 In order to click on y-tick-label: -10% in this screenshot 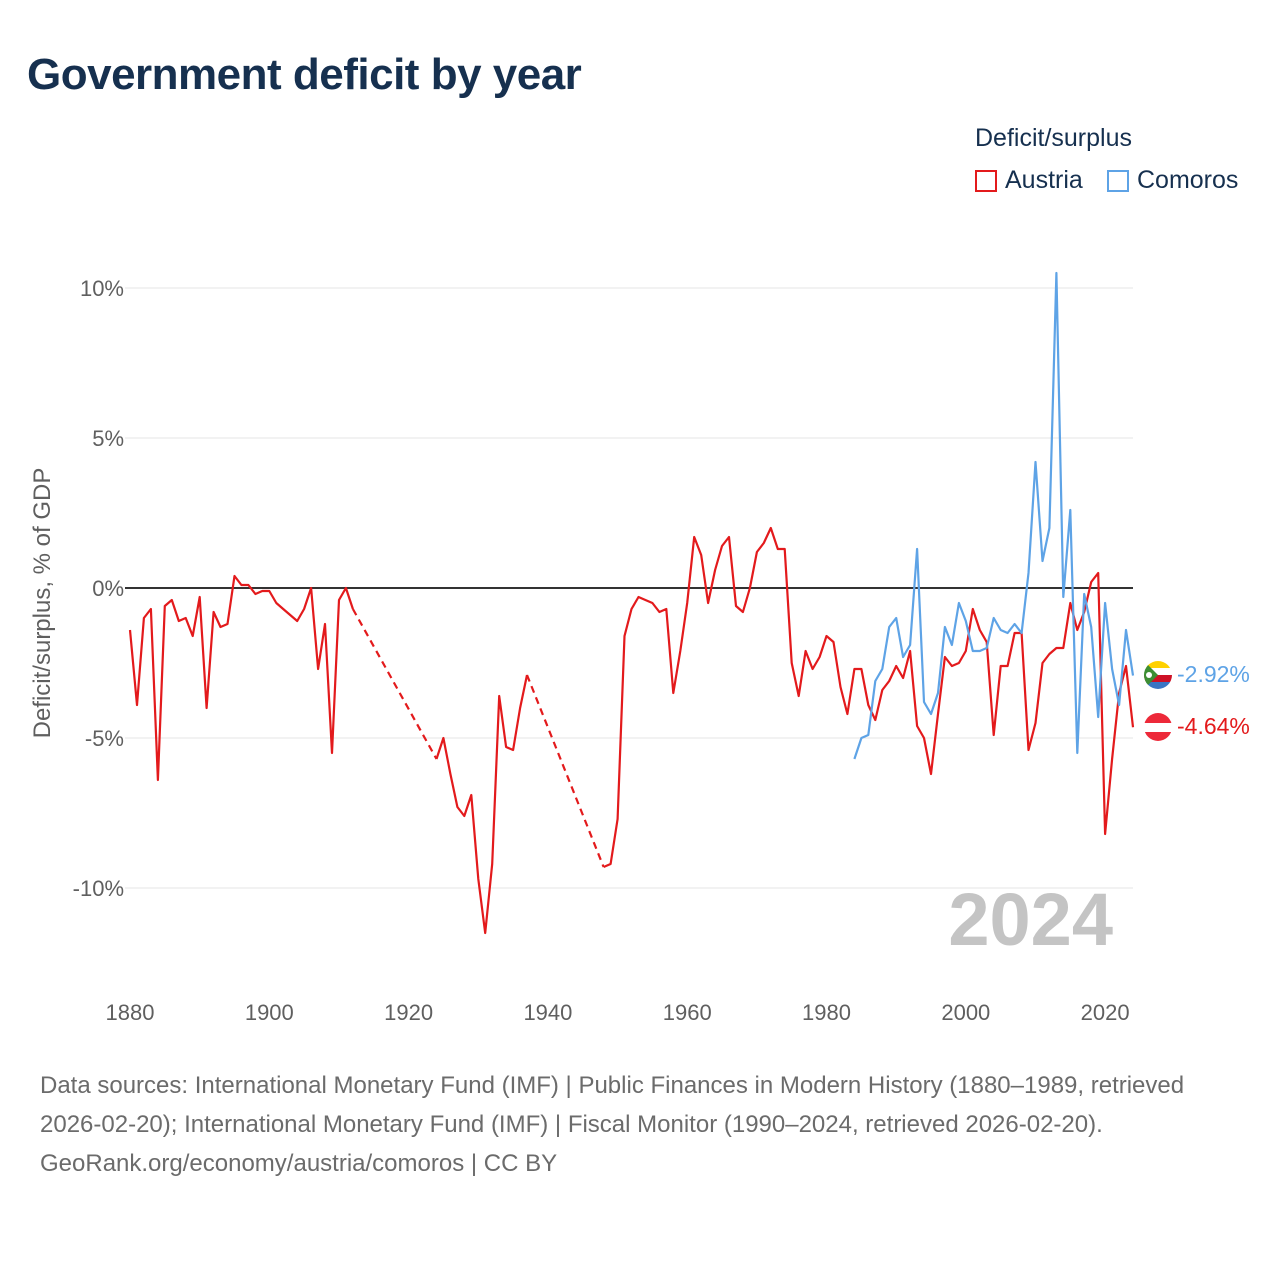, I will do `click(98, 888)`.